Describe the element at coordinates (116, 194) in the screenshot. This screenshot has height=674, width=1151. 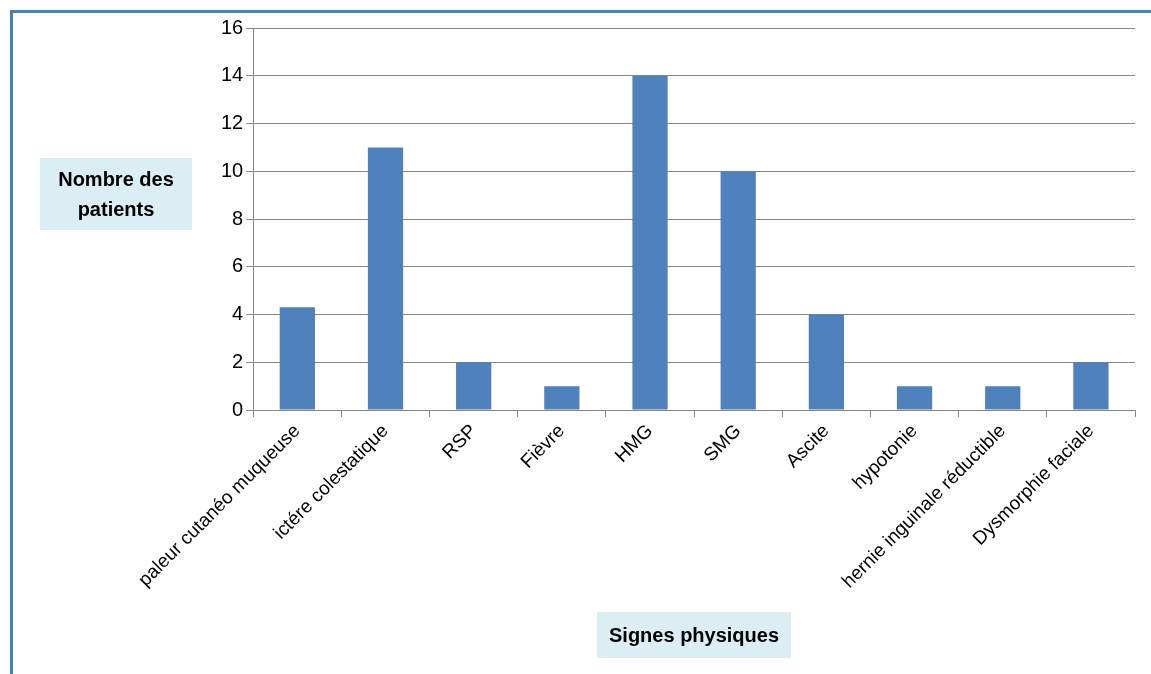
I see `y-axis-title: Nombre des patients` at that location.